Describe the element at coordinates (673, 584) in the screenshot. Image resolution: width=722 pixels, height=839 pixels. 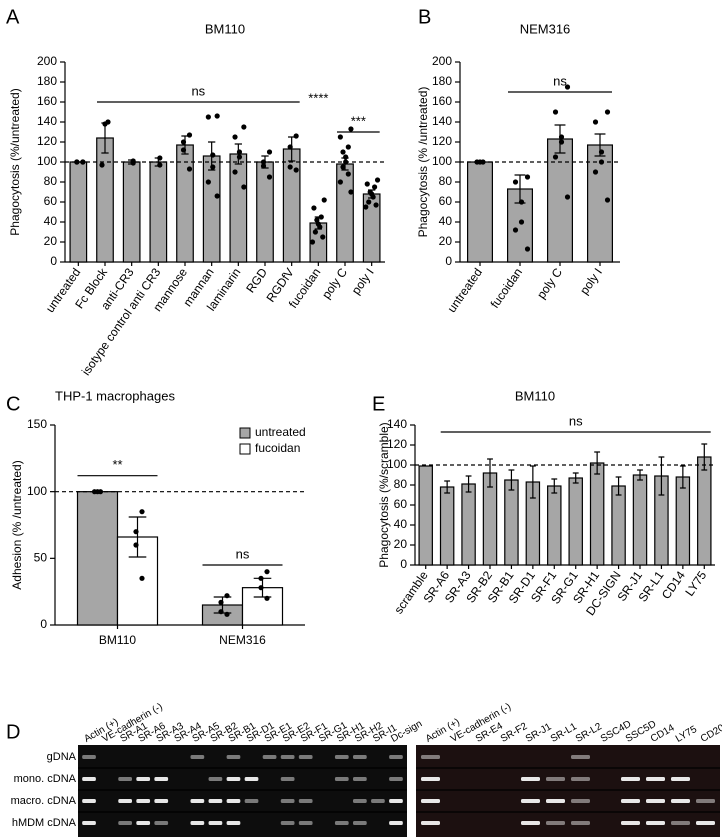
I see `x-tick-label: CD14` at that location.